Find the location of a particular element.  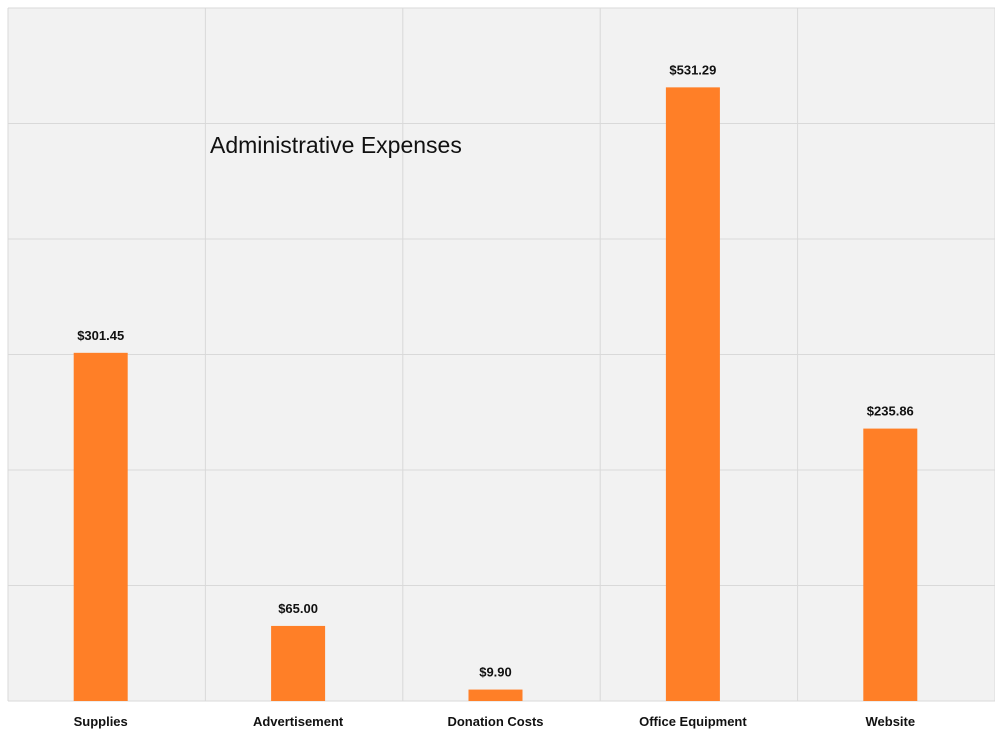

x-tick-label: Supplies is located at coordinates (101, 721).